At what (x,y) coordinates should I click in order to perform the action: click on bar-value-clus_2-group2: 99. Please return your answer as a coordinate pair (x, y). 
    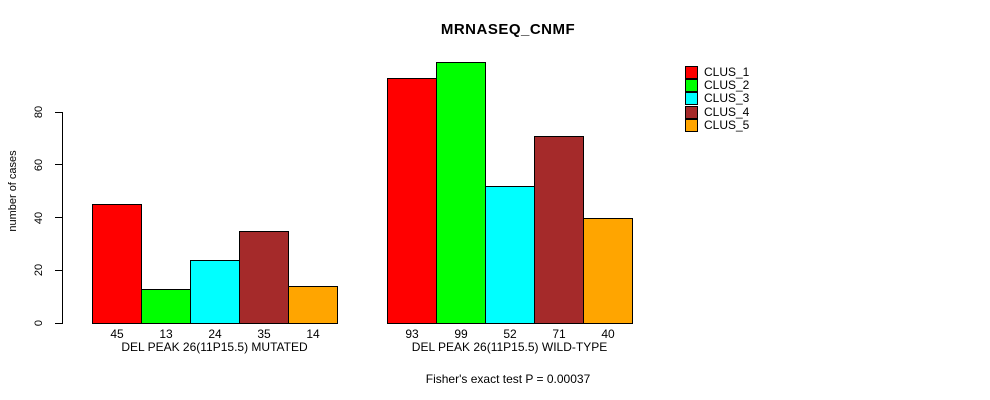
    Looking at the image, I should click on (461, 334).